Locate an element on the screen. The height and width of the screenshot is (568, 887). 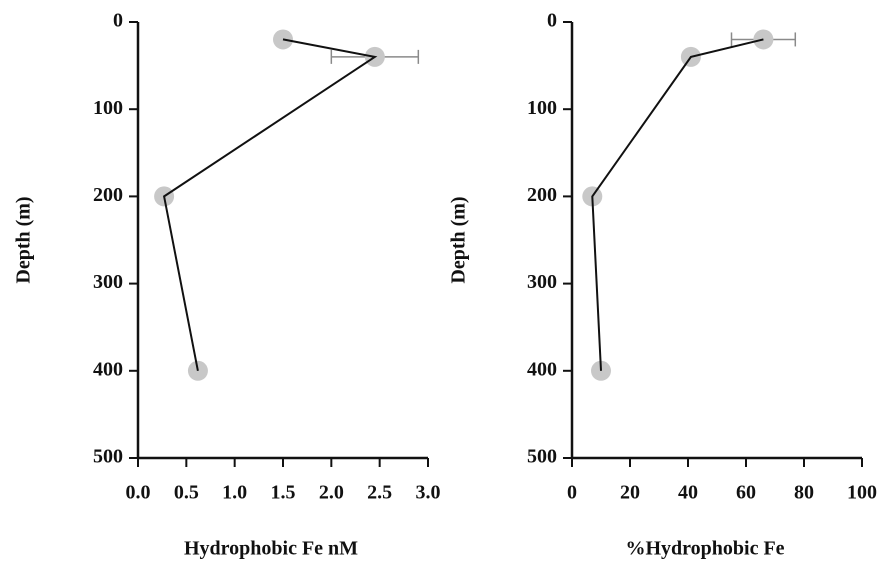
x-tick-label: 100 is located at coordinates (862, 493).